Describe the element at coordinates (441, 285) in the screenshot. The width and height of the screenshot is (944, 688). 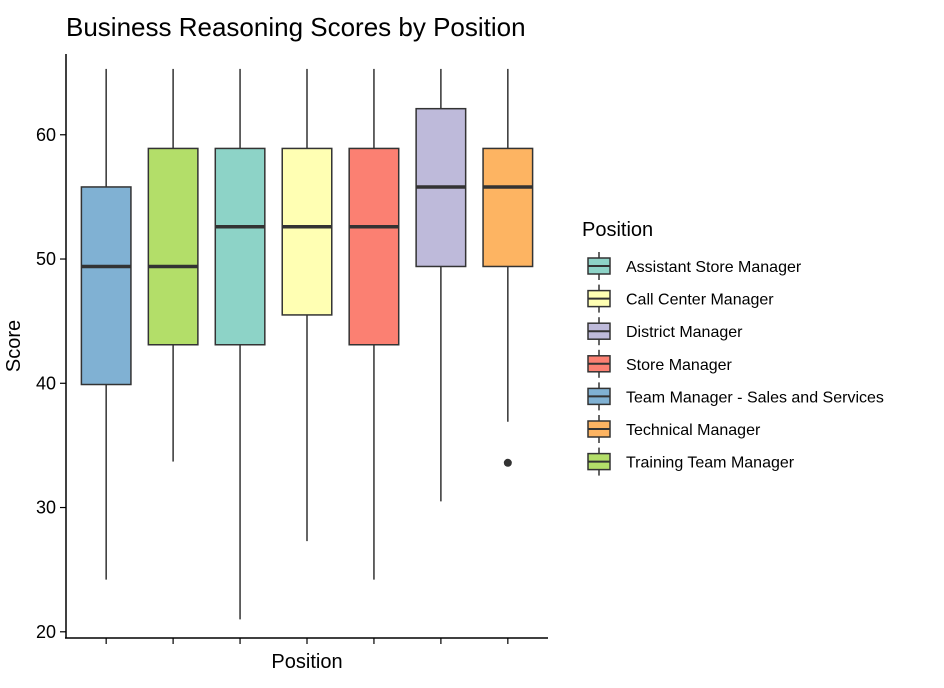
I see `box-district-manager` at that location.